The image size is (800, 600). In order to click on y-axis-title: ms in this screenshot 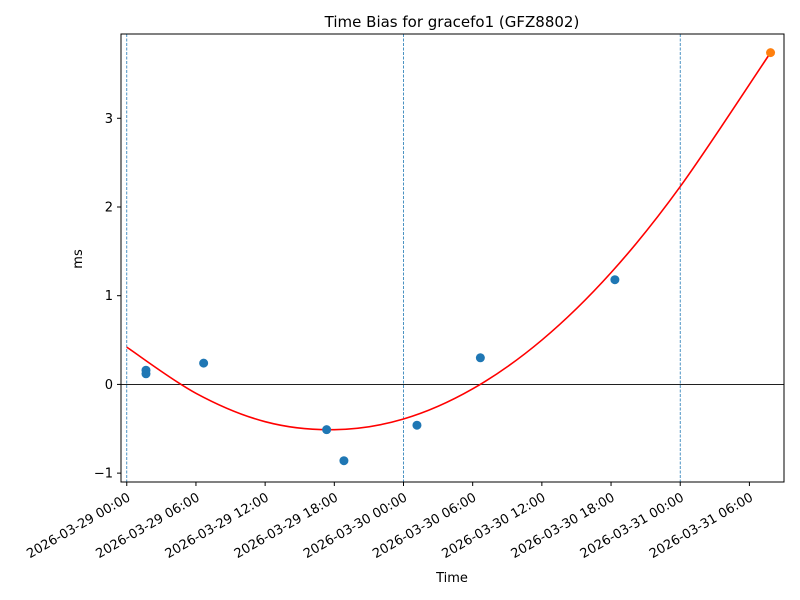, I will do `click(78, 259)`.